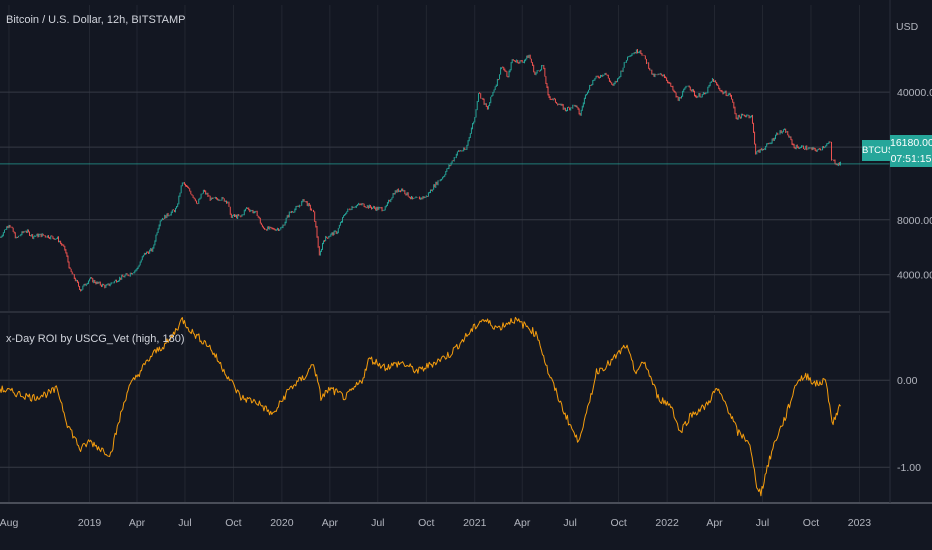 This screenshot has width=932, height=550. What do you see at coordinates (907, 27) in the screenshot?
I see `price-scale-unit: USD` at bounding box center [907, 27].